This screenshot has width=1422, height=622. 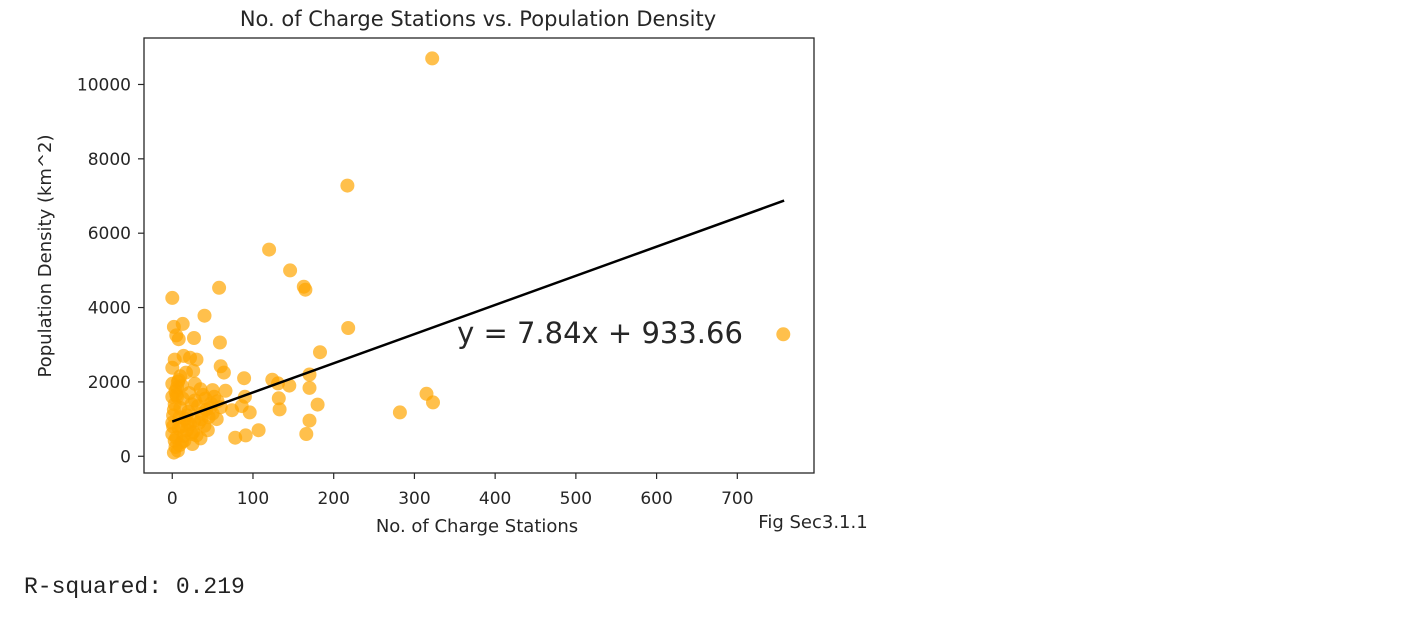 What do you see at coordinates (104, 85) in the screenshot?
I see `y-tick-label: 10000` at bounding box center [104, 85].